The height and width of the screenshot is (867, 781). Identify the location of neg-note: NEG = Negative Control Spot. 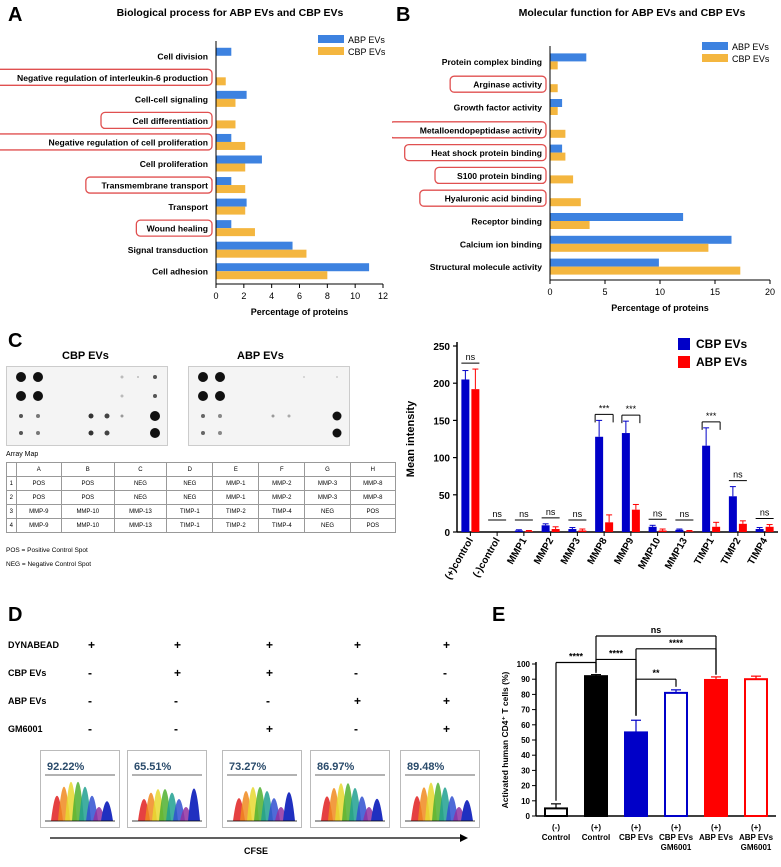
(49, 564).